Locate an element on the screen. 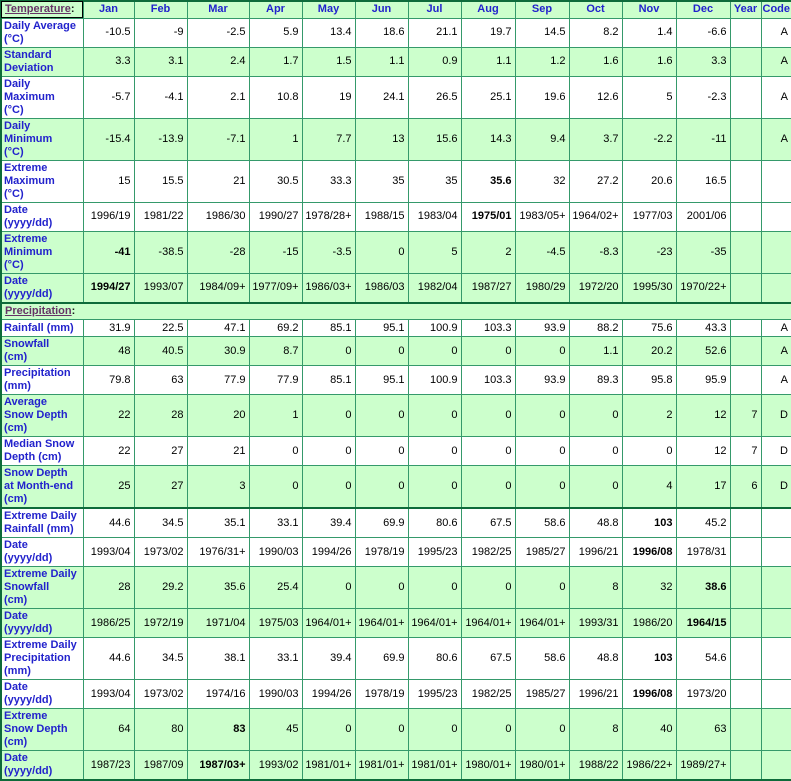 The image size is (791, 781). temperature-section-link: Temperature is located at coordinates (38, 9).